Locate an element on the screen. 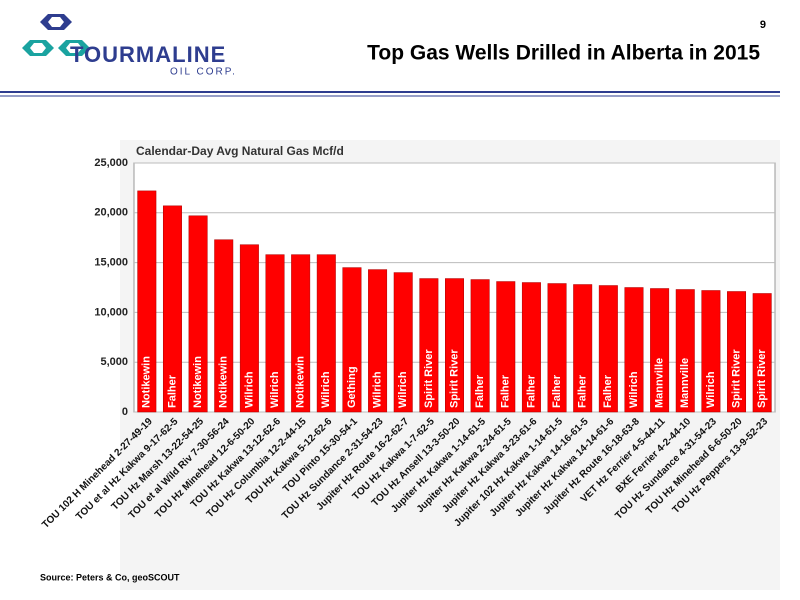 Image resolution: width=800 pixels, height=600 pixels. y-tick-label: 20,000 is located at coordinates (111, 213).